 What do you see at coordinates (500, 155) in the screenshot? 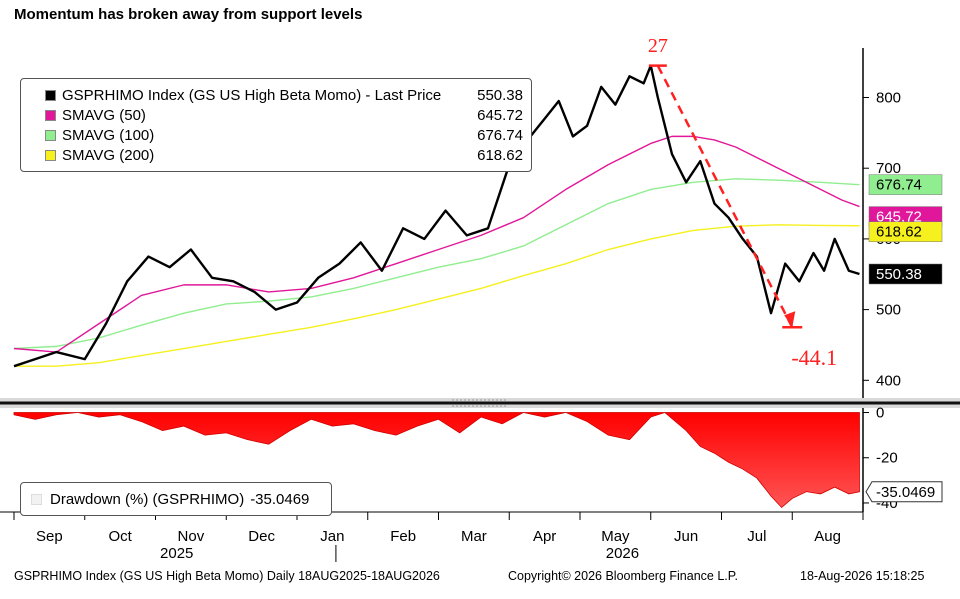
I see `legend-value-sma200: 618.62` at bounding box center [500, 155].